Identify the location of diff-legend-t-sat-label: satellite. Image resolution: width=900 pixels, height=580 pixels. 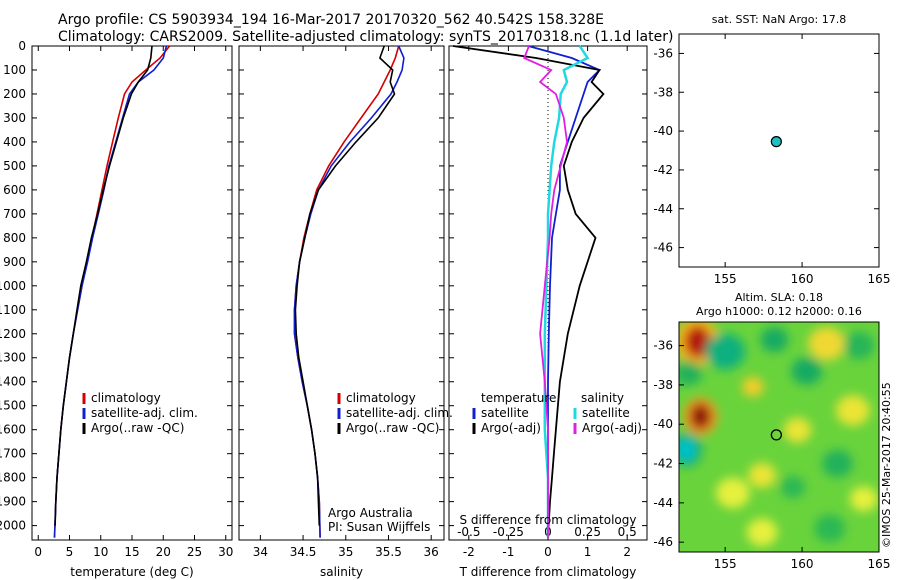
(505, 413).